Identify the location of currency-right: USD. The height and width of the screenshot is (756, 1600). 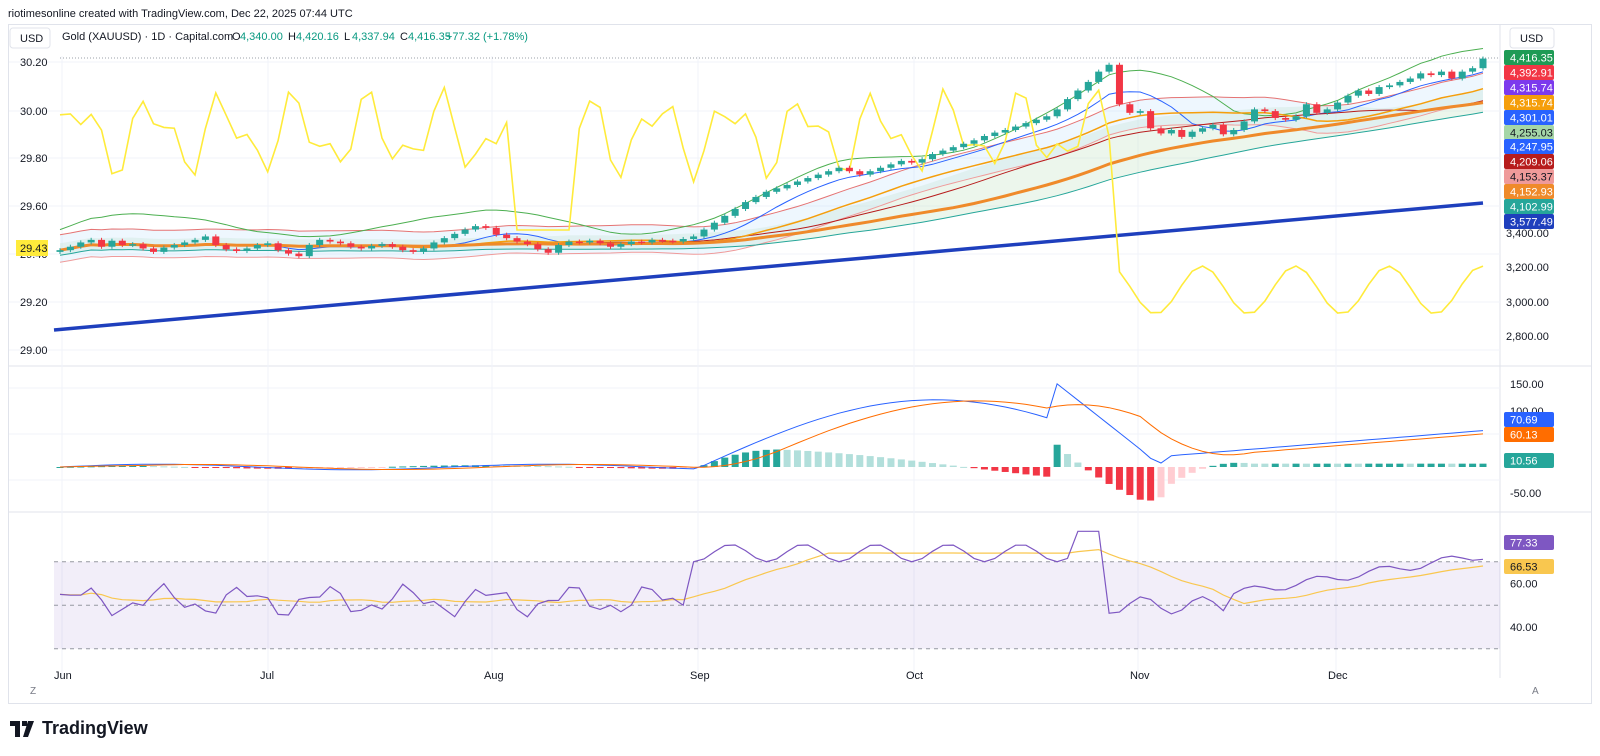
(1531, 39).